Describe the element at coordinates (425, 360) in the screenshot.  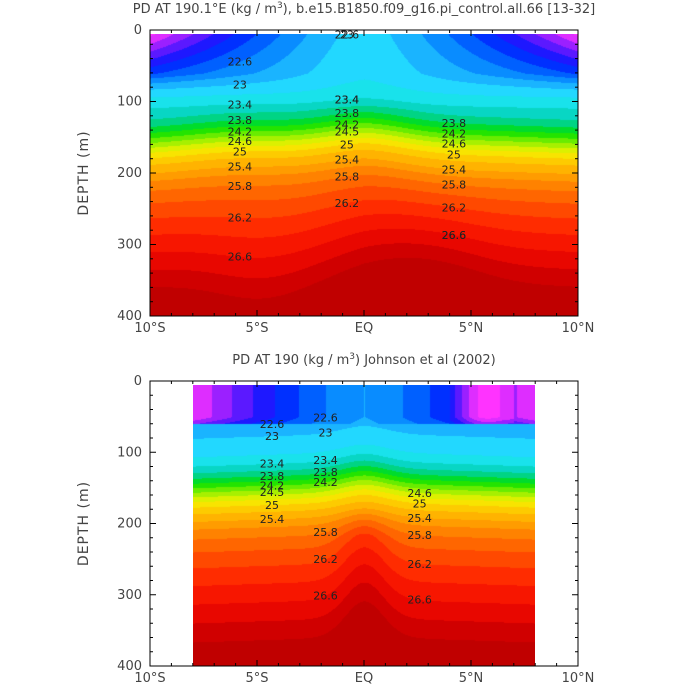
I see `title-text: ) Johnson et al (2002)` at that location.